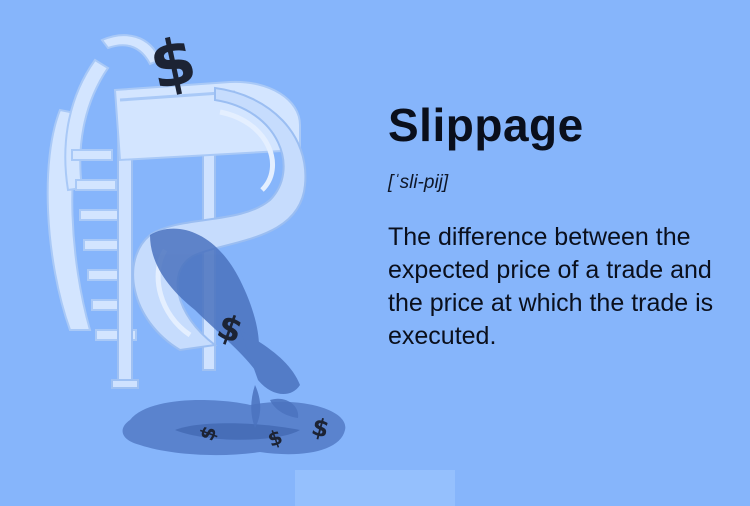  I want to click on water-splash, so click(225, 328).